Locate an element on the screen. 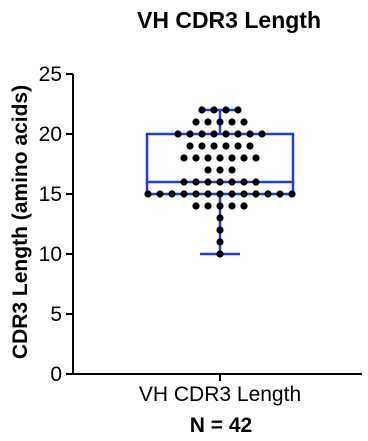  y-tick-label: 20 is located at coordinates (50, 134).